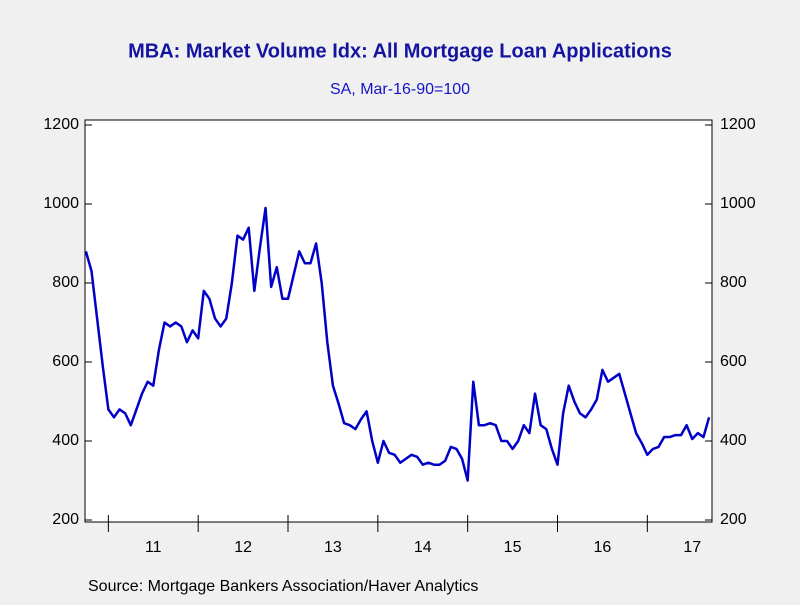 The height and width of the screenshot is (605, 800). I want to click on chart-subtitle: SA, Mar-16-90=100, so click(400, 89).